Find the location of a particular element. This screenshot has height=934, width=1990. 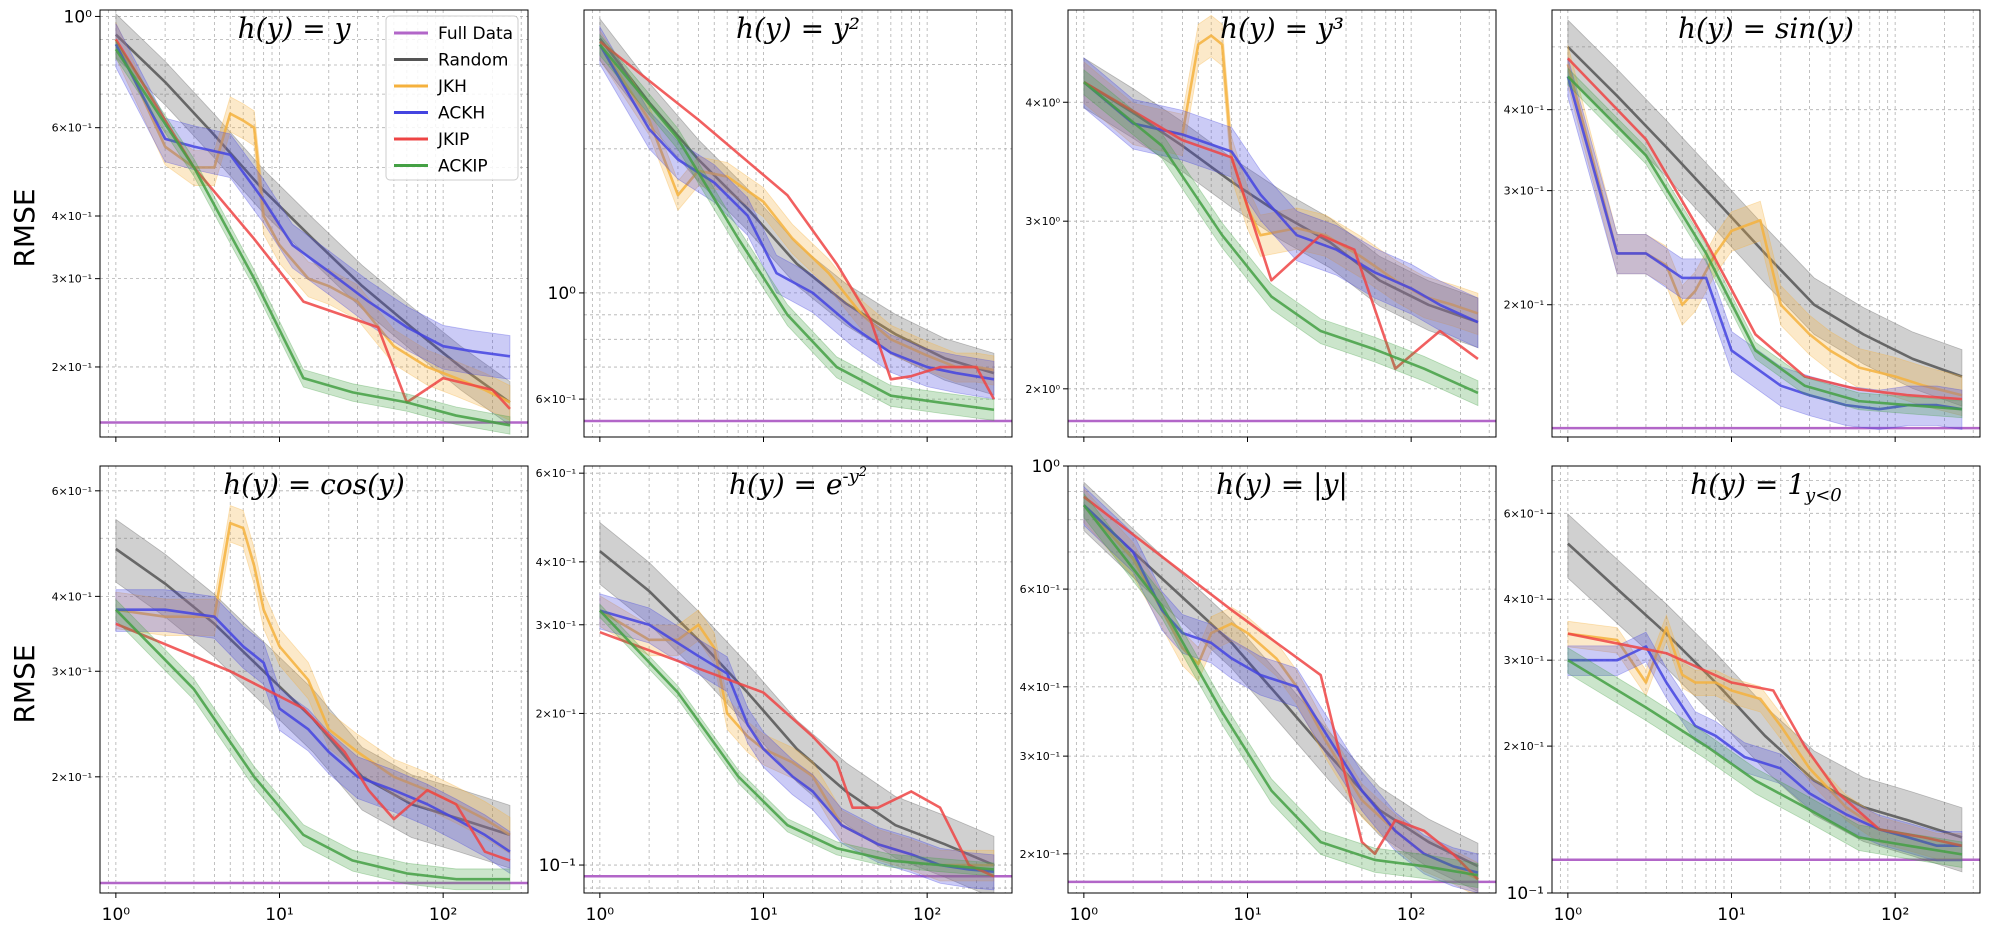

x-tick-label: 10¹ is located at coordinates (1247, 915).